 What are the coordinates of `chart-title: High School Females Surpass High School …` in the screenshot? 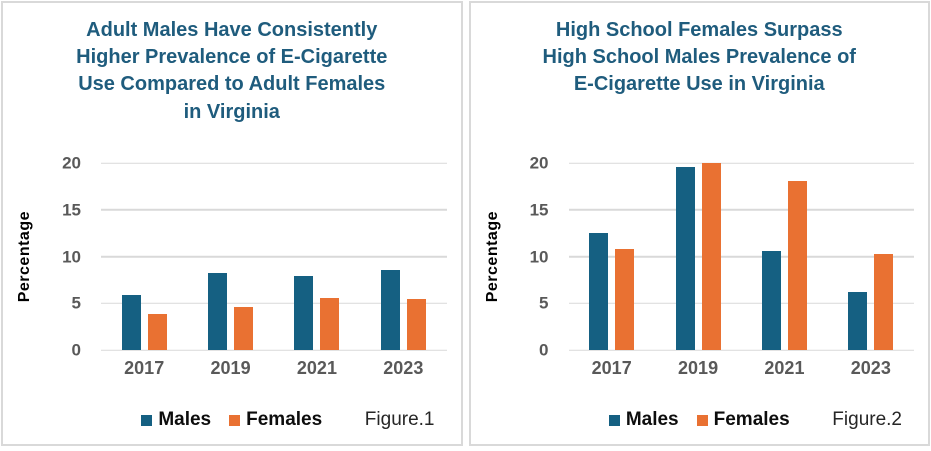 It's located at (699, 57).